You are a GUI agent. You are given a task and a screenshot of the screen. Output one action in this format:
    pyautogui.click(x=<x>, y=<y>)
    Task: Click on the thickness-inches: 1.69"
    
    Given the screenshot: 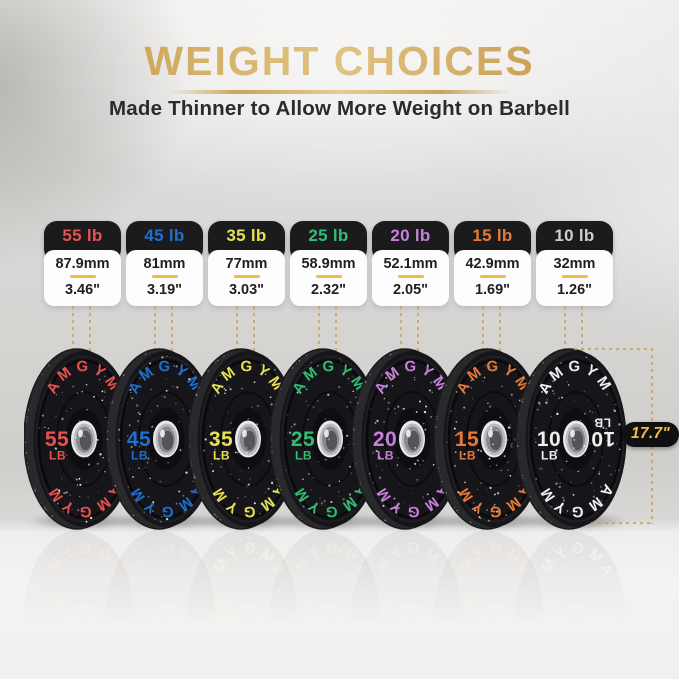 What is the action you would take?
    pyautogui.click(x=492, y=290)
    